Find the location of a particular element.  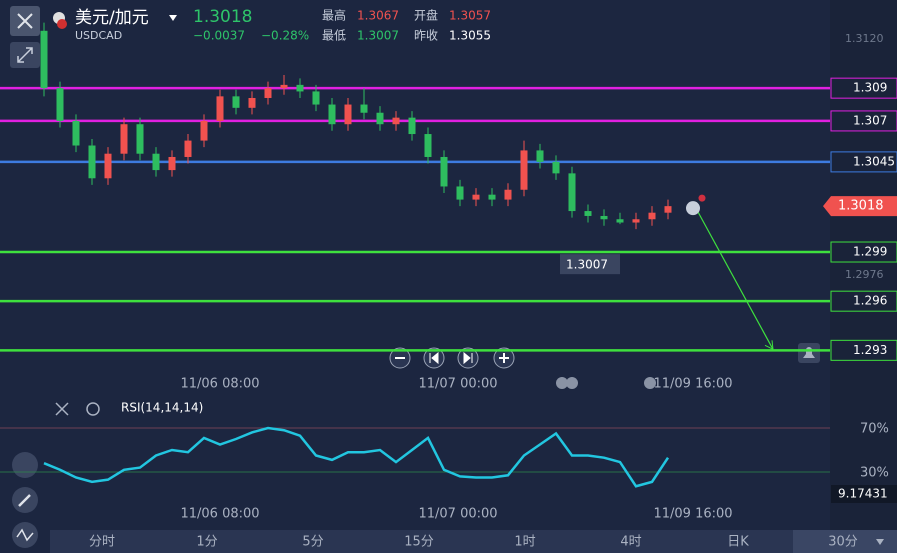

arrow-head is located at coordinates (769, 345).